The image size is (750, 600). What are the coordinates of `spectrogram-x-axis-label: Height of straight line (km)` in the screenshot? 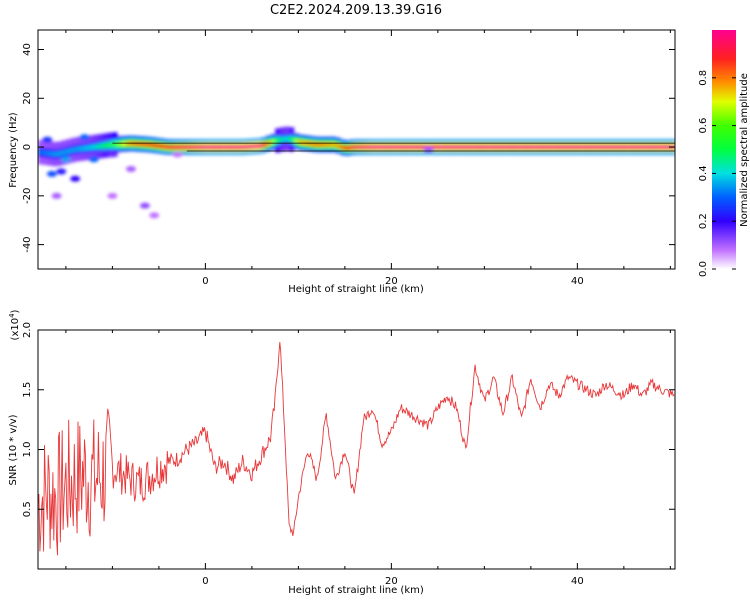 It's located at (356, 289).